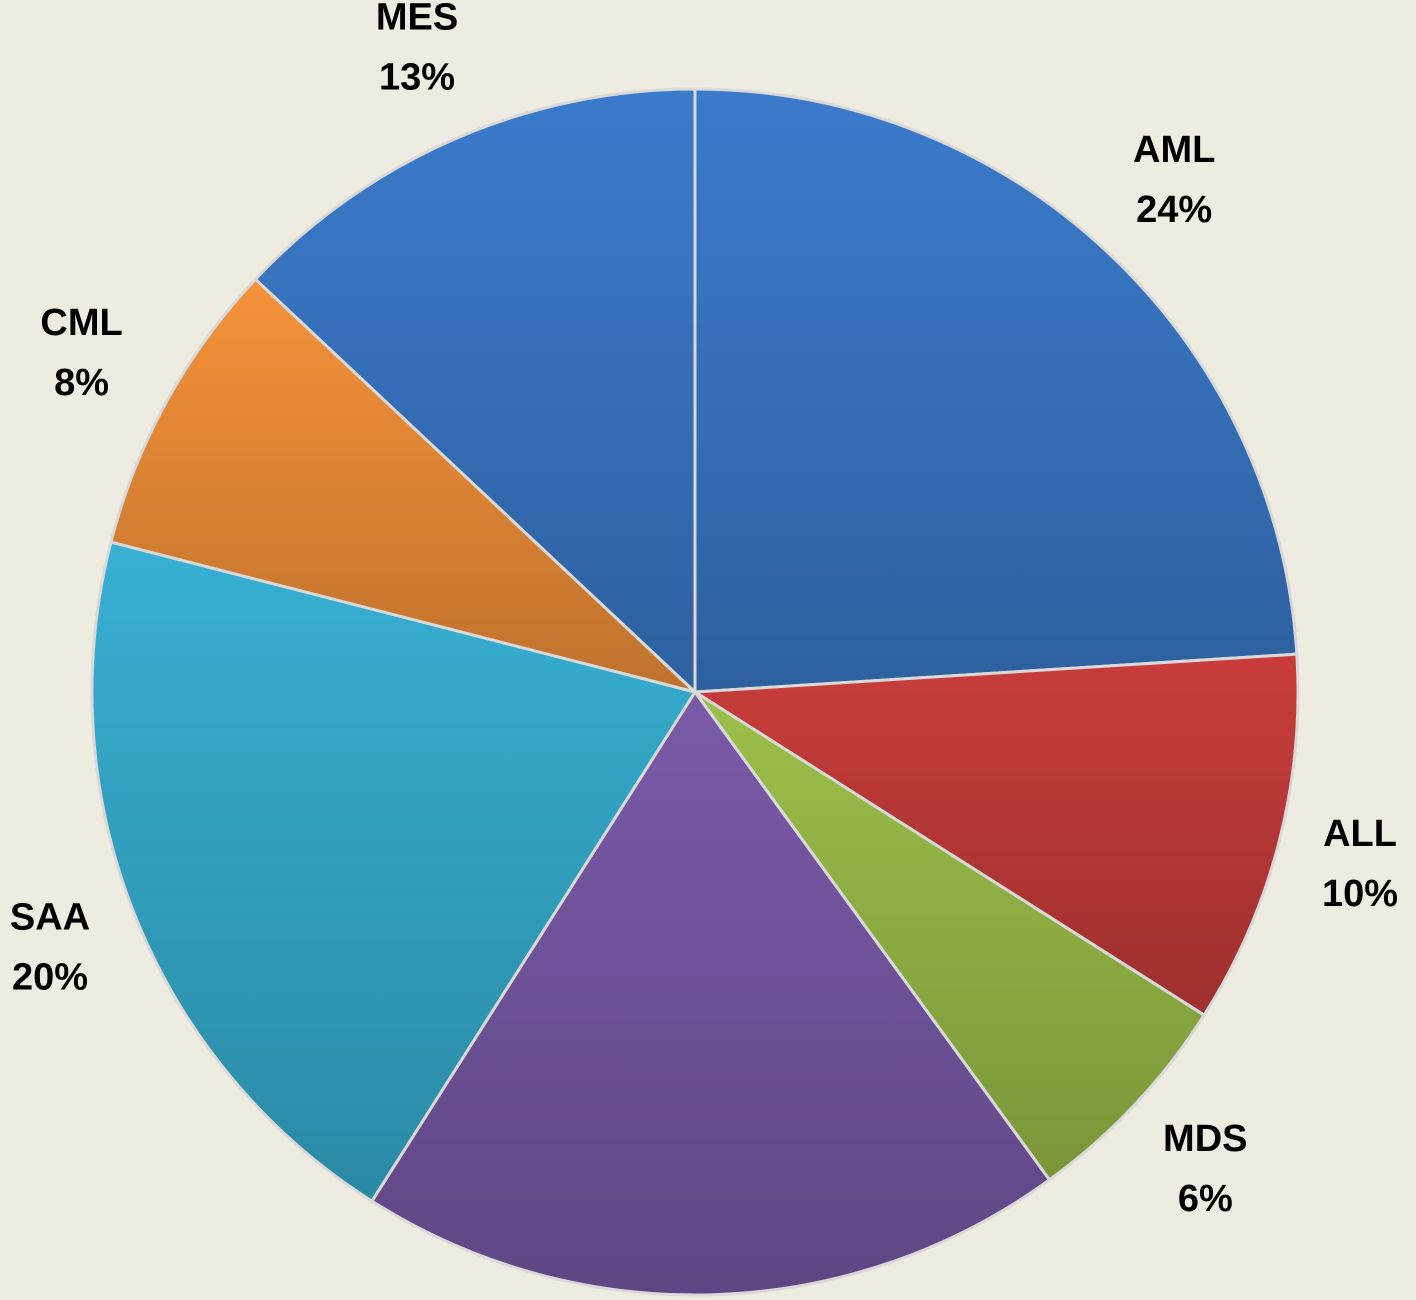  I want to click on slice-label: AML, so click(1174, 150).